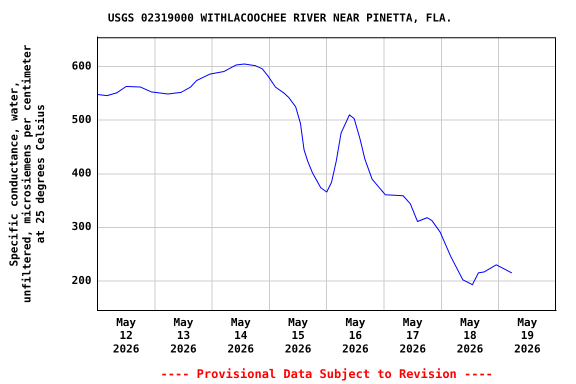  I want to click on y-axis-title: Specific conductance, water, unfiltered, microsiemens per centimeter at 25 degrees Celsius, so click(27, 173).